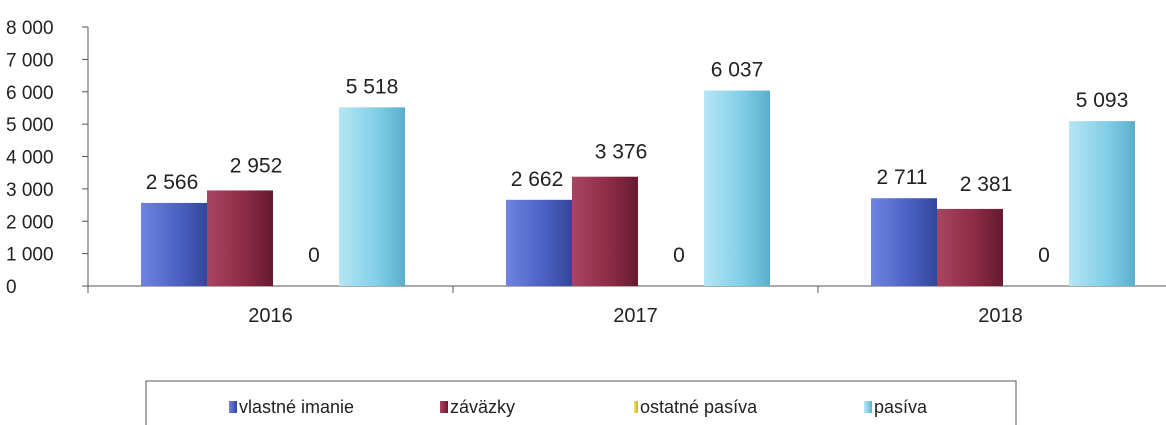 The image size is (1166, 425). What do you see at coordinates (699, 407) in the screenshot?
I see `legend-label: ostatné pasíva` at bounding box center [699, 407].